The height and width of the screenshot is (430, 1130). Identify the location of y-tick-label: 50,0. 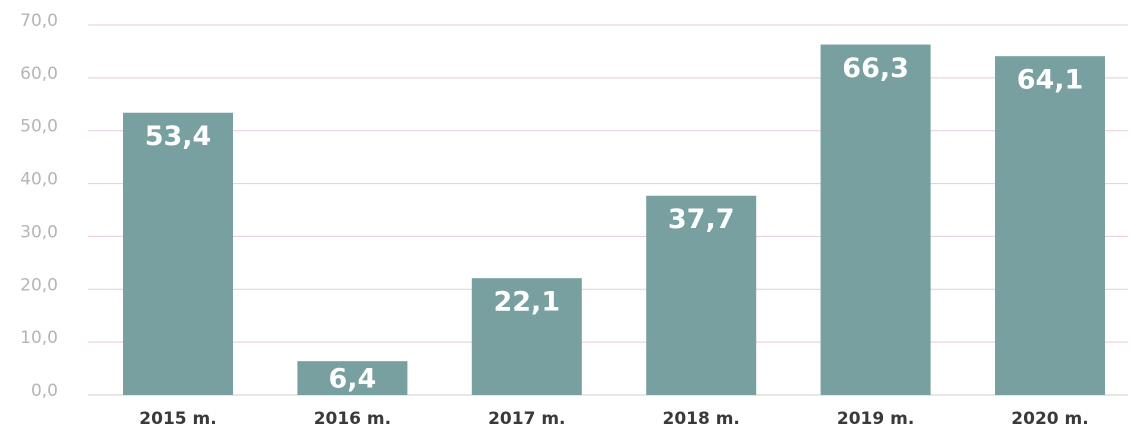
(39, 127).